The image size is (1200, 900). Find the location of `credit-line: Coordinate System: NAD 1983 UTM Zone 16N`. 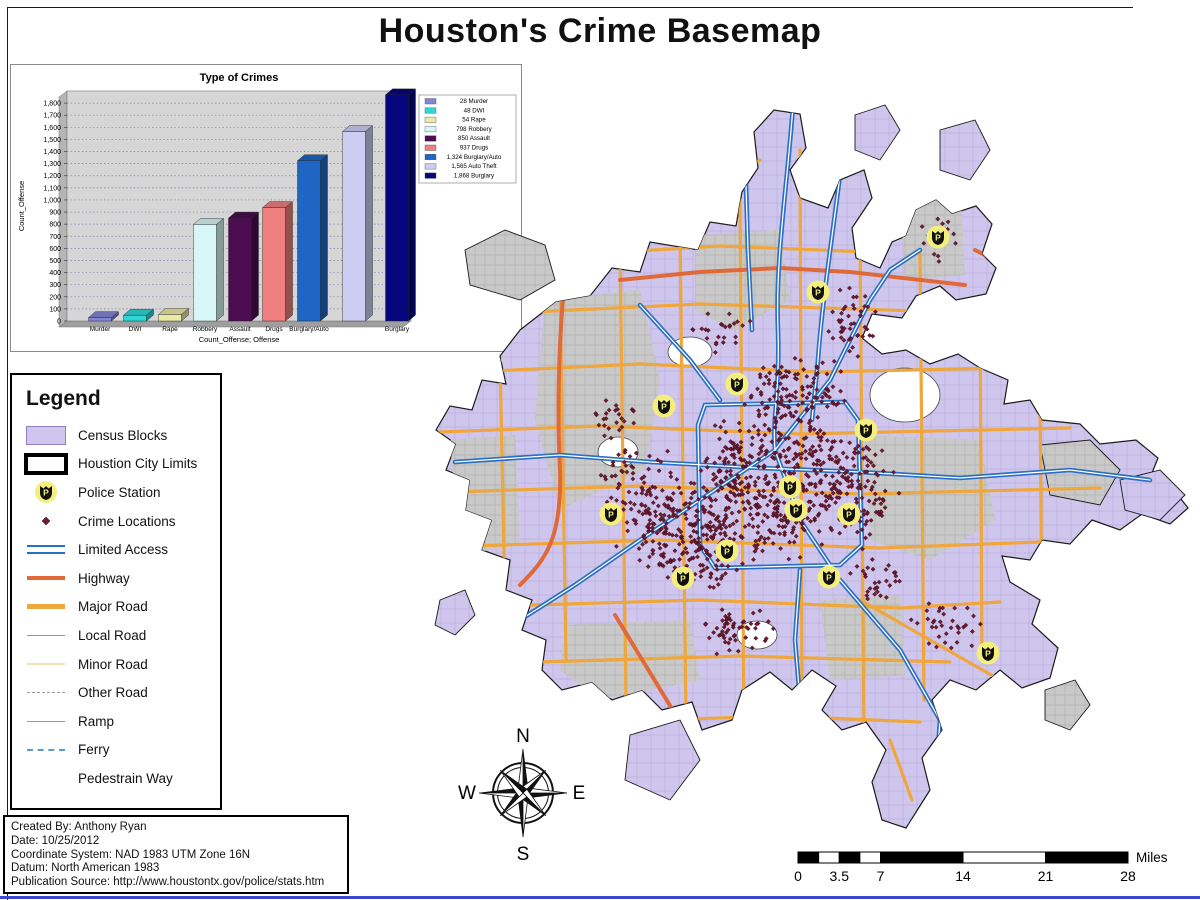

credit-line: Coordinate System: NAD 1983 UTM Zone 16N is located at coordinates (131, 854).